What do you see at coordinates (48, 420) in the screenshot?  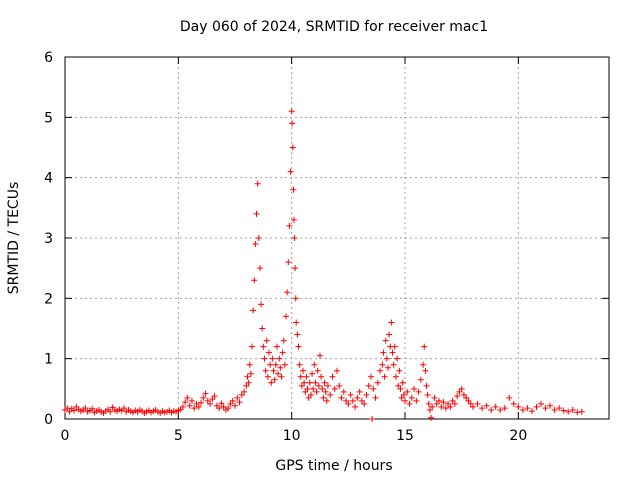 I see `y-tick-label: 0` at bounding box center [48, 420].